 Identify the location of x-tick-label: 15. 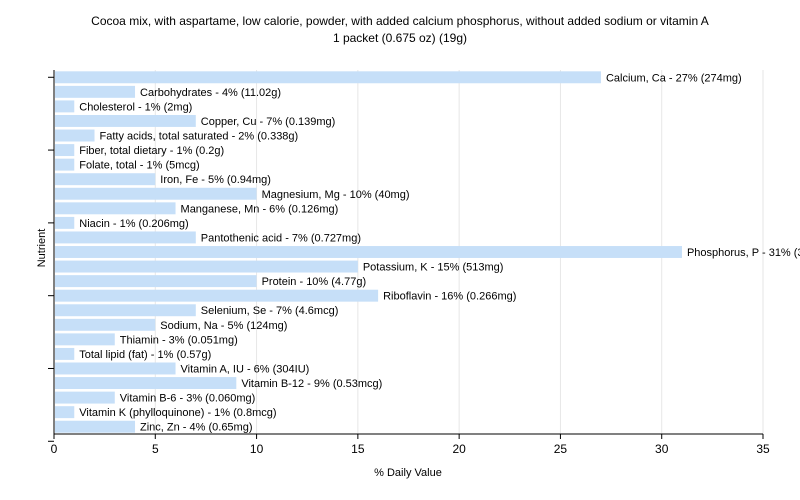
(358, 449).